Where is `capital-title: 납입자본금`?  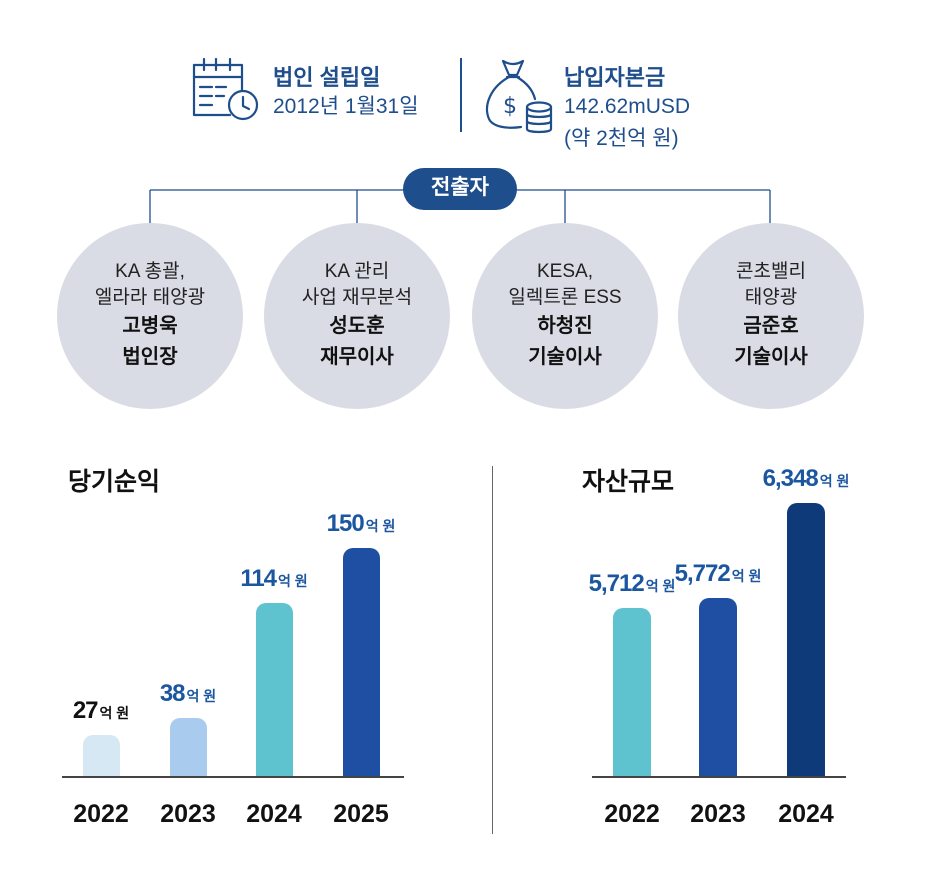
capital-title: 납입자본금 is located at coordinates (615, 77).